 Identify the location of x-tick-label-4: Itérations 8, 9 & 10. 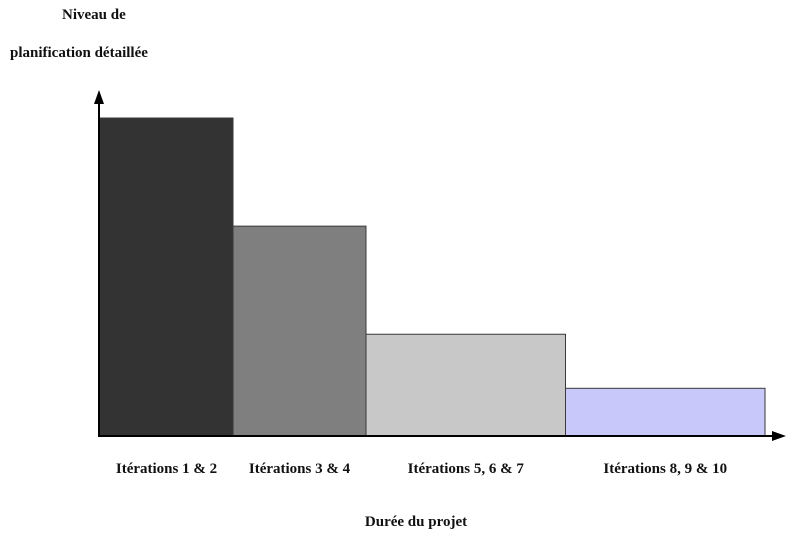
(665, 469).